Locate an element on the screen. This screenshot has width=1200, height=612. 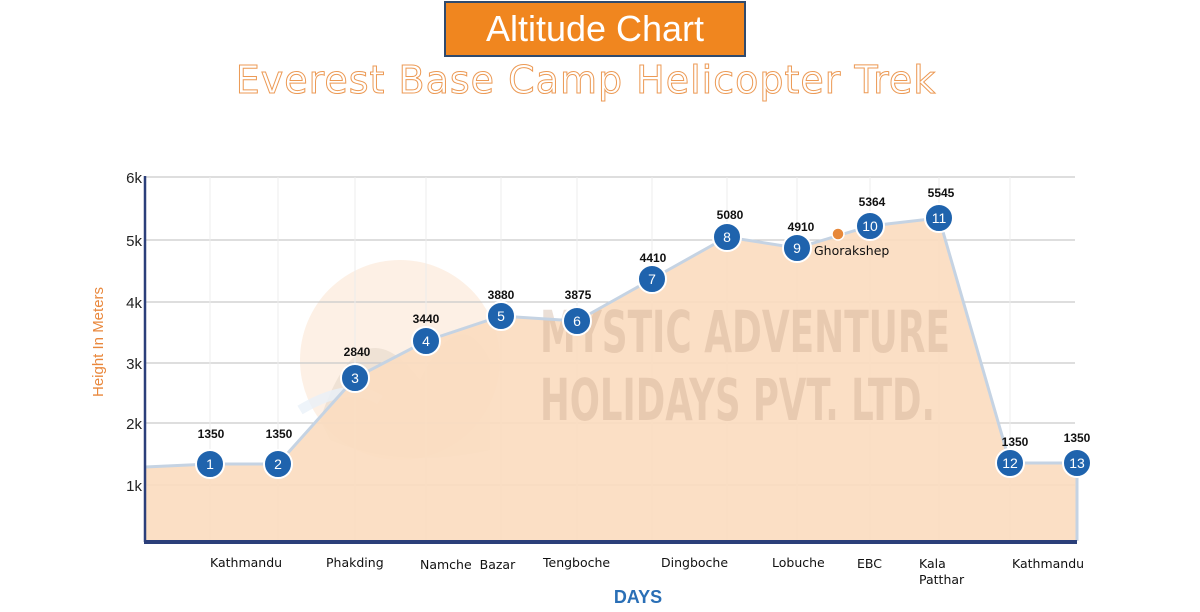
ghorakshep-marker is located at coordinates (838, 234).